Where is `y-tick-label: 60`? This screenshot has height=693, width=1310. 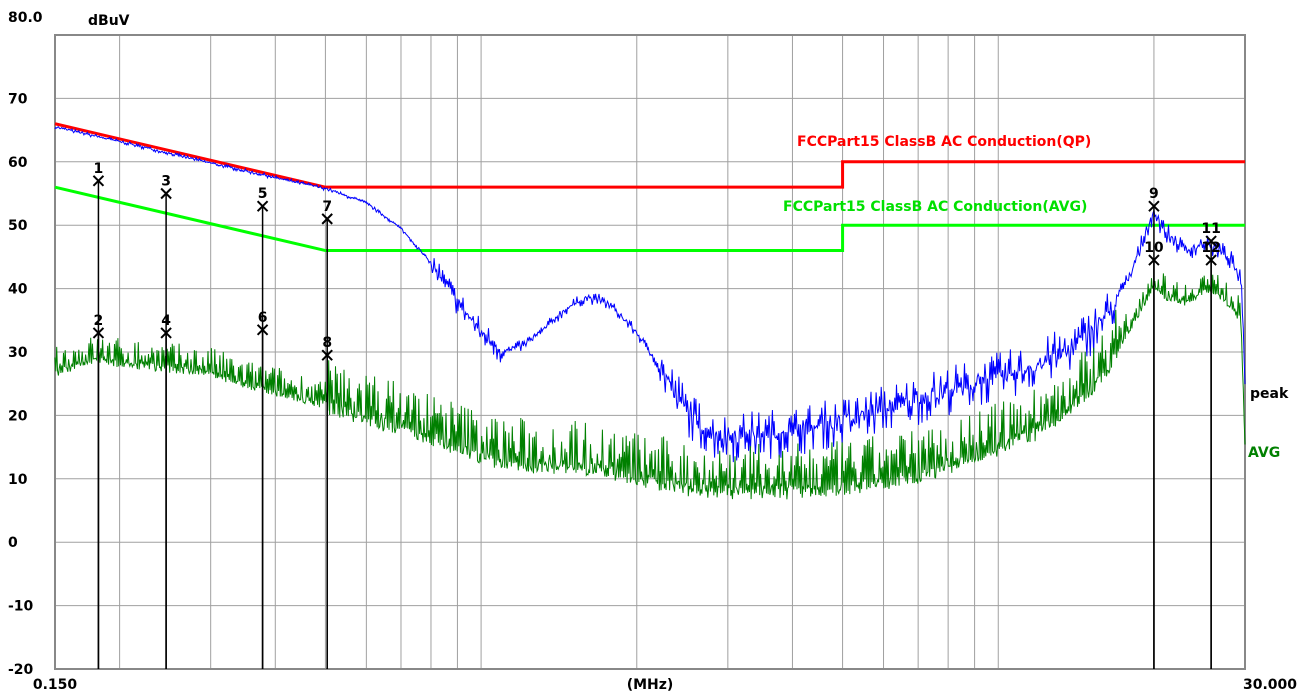 y-tick-label: 60 is located at coordinates (18, 163).